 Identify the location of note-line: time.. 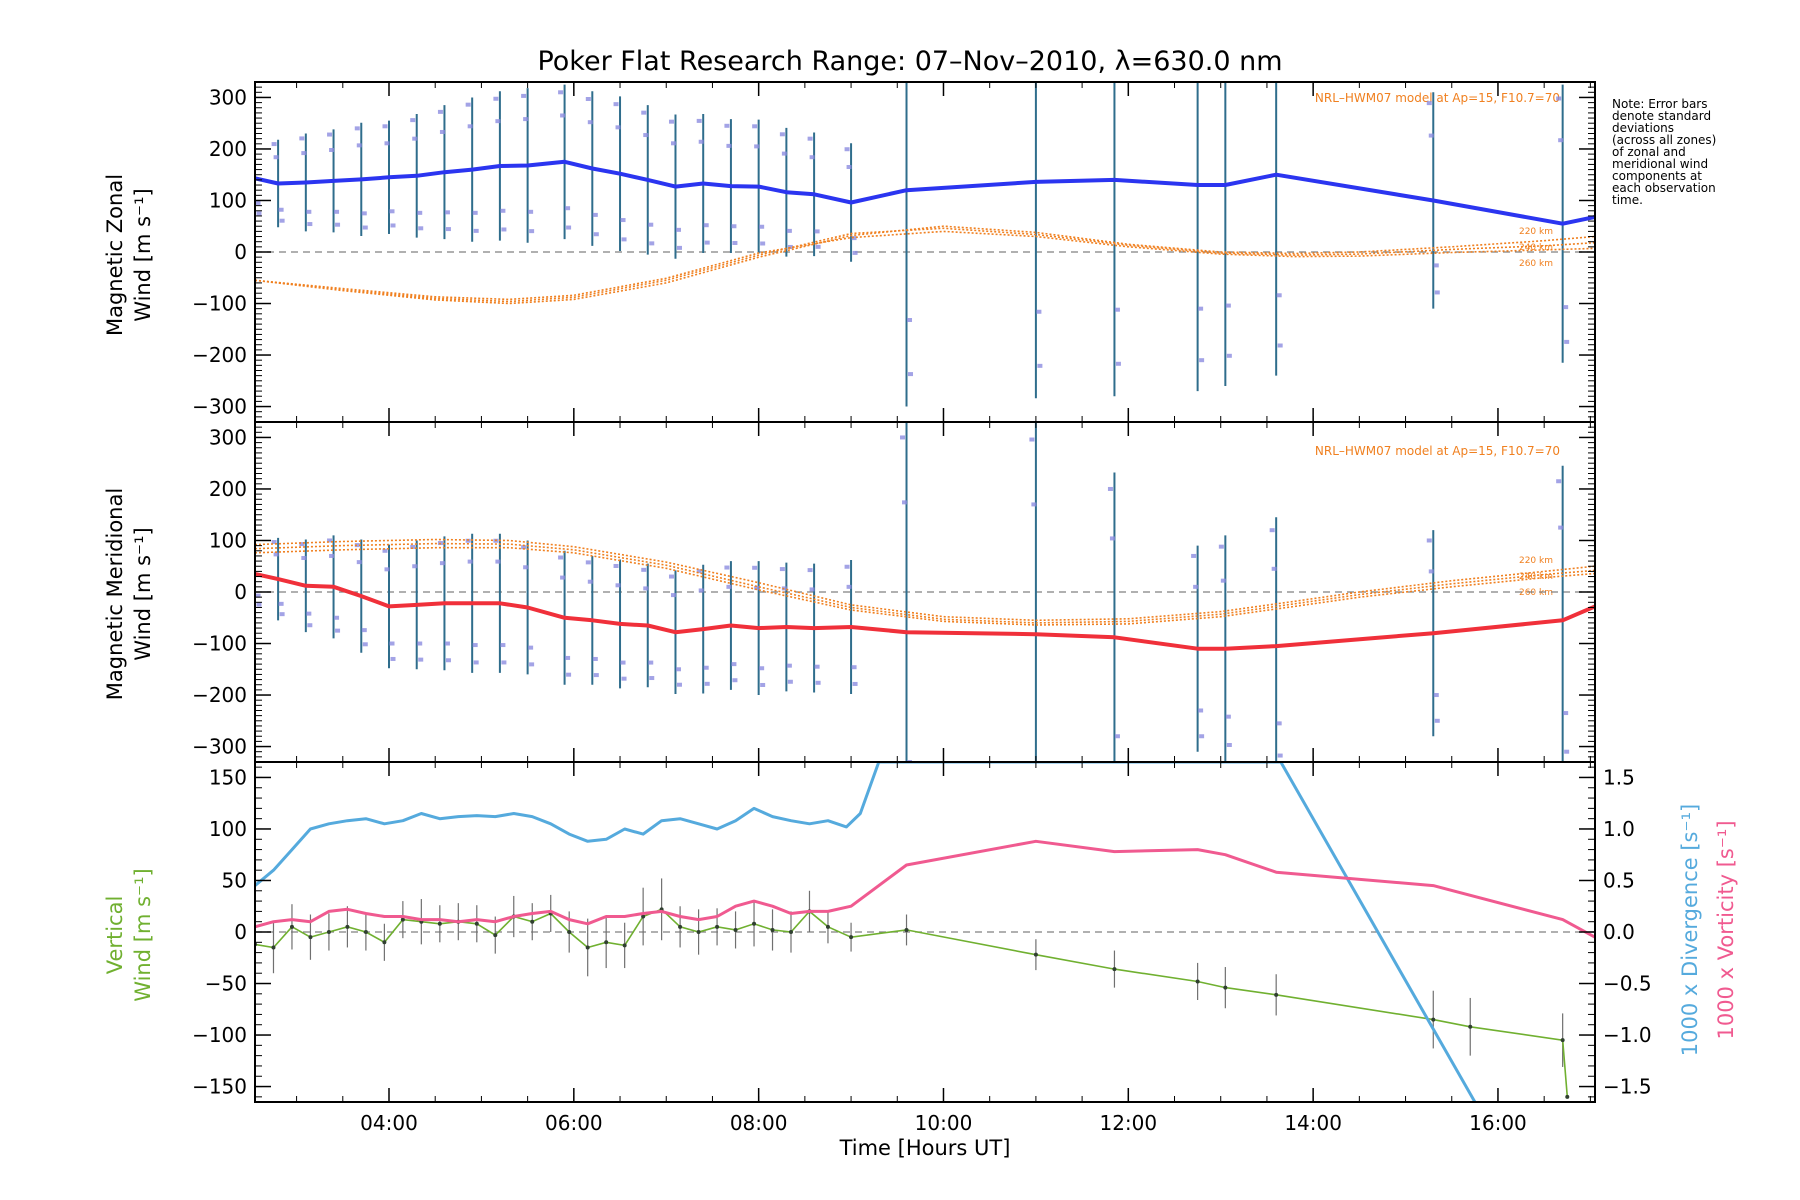
(1627, 200).